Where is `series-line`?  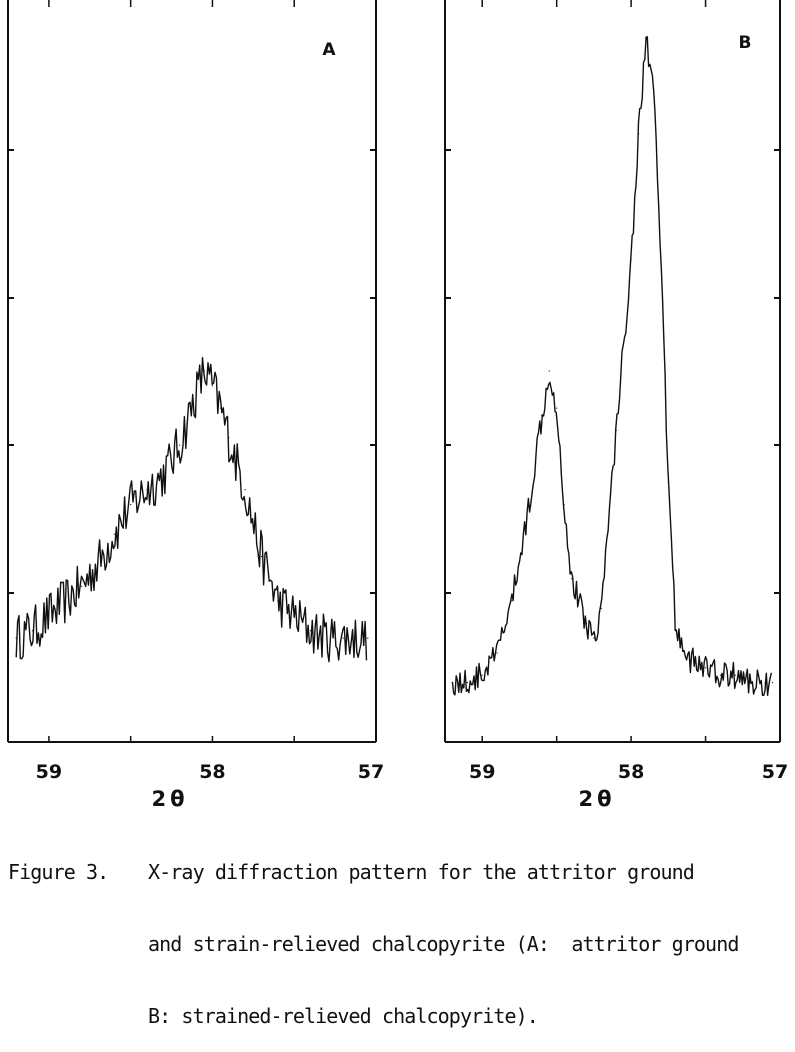 series-line is located at coordinates (191, 510).